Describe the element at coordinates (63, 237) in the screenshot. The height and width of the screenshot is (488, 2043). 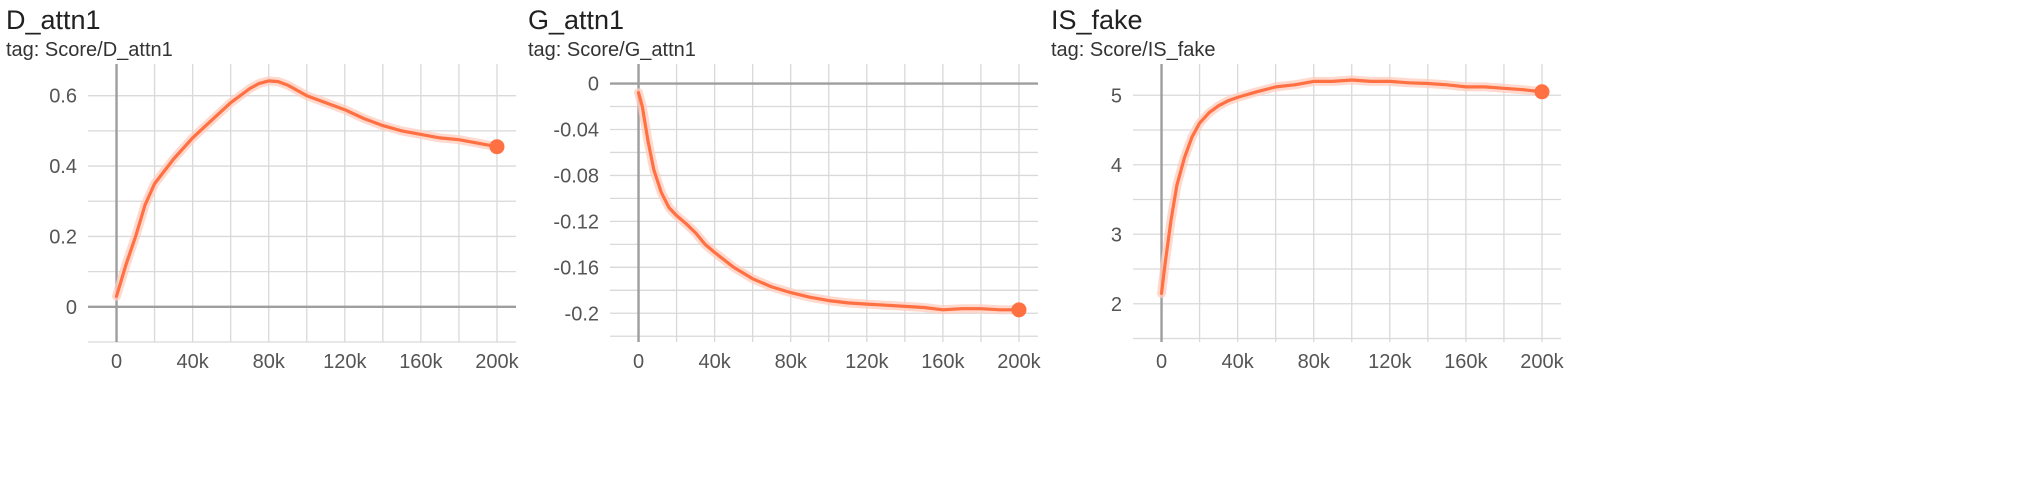
I see `y-tick-label: 0.2` at that location.